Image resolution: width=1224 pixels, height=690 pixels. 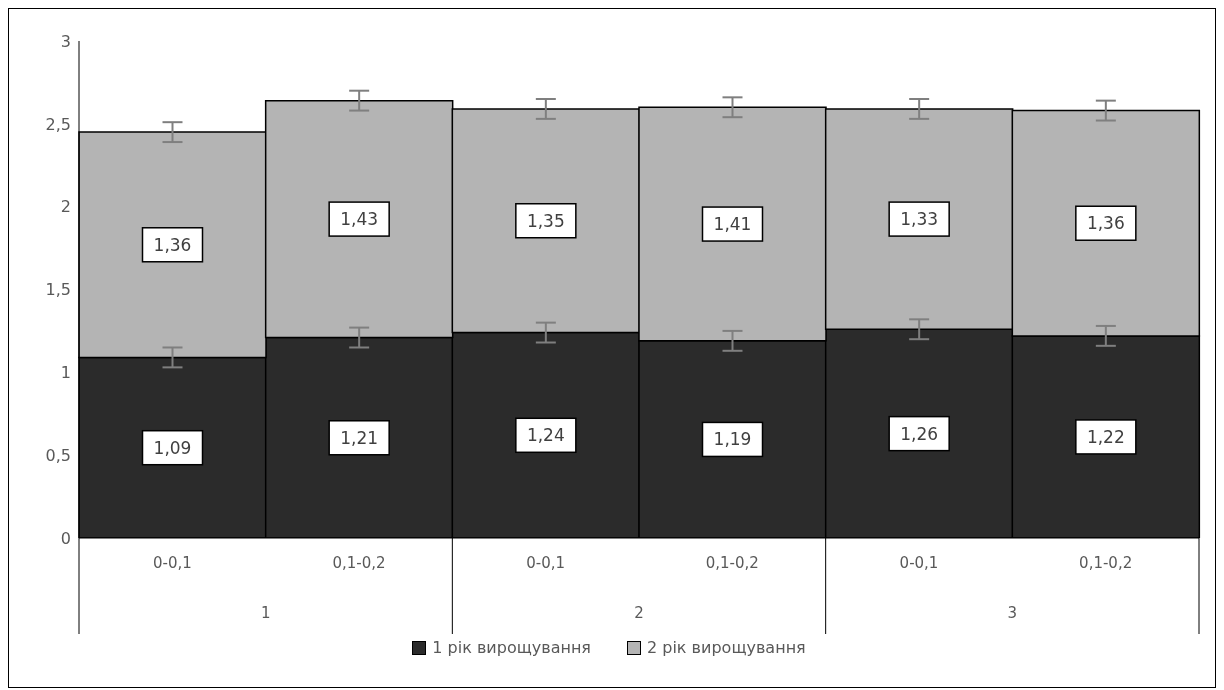 What do you see at coordinates (58, 290) in the screenshot?
I see `y-tick-label: 1,5` at bounding box center [58, 290].